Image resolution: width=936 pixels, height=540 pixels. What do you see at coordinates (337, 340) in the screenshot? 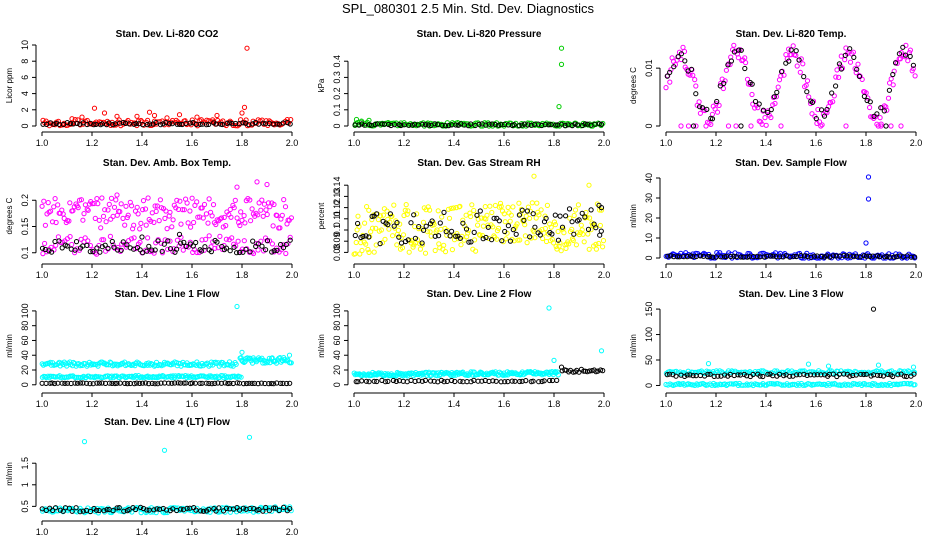
I see `y-tick-label: 60` at bounding box center [337, 340].